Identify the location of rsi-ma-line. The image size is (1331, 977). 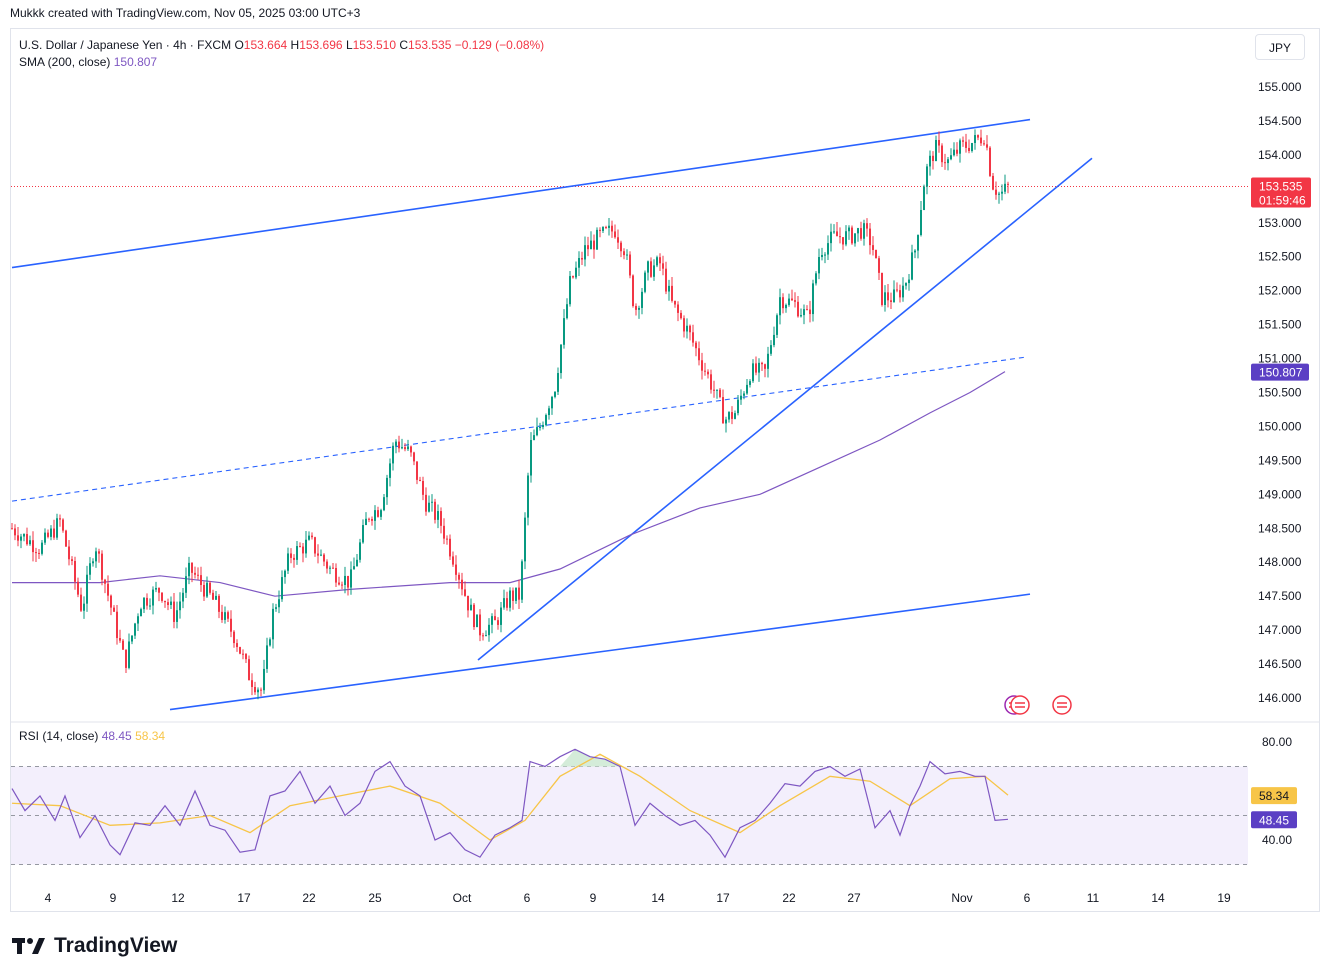
(510, 797).